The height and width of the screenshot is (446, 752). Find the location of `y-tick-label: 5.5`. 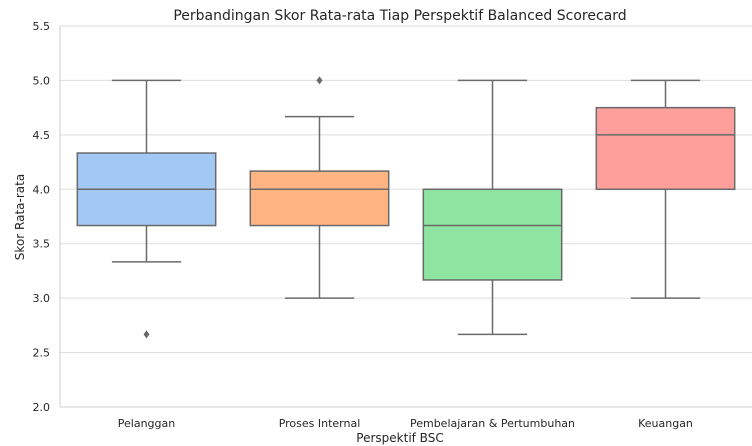

y-tick-label: 5.5 is located at coordinates (42, 26).